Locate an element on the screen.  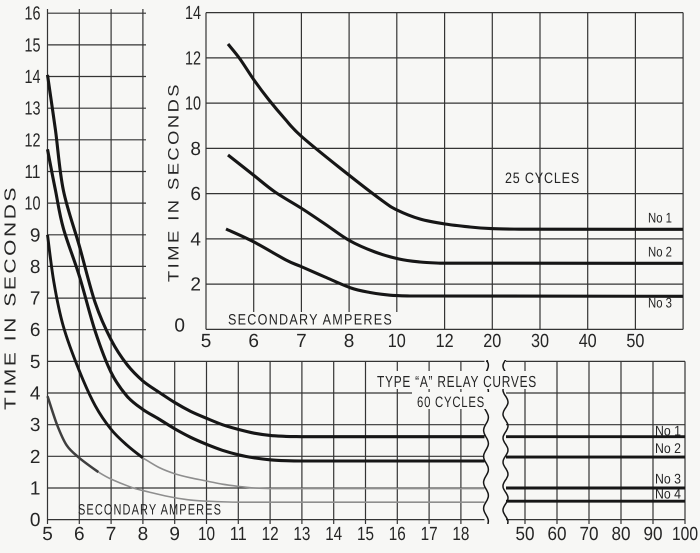
svg-text: 18 is located at coordinates (460, 534).